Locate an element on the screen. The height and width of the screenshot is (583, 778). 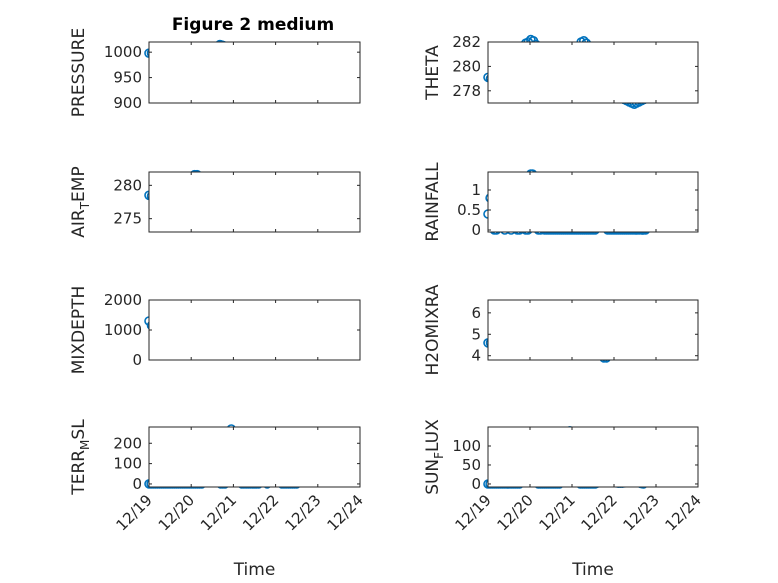
y-axis-label: H2OMIXRA is located at coordinates (433, 329).